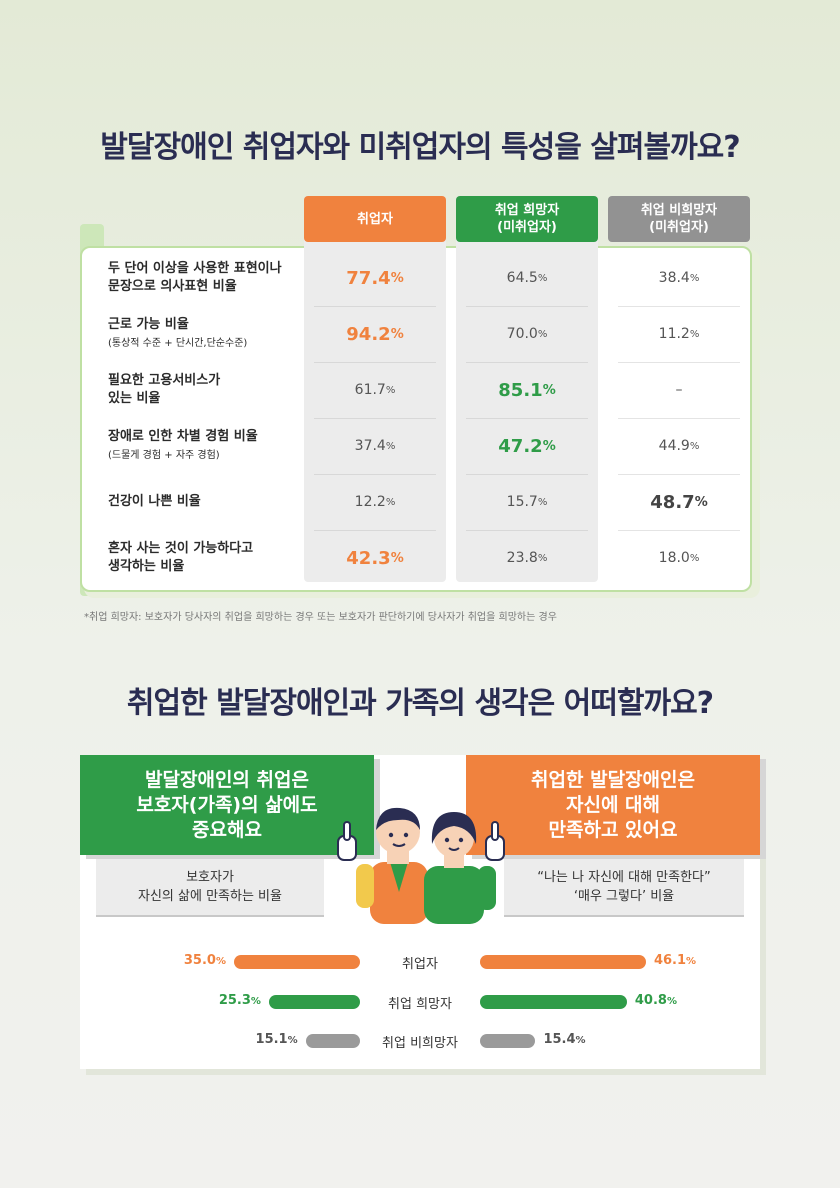 This screenshot has width=840, height=1188. I want to click on man-figure-icon, so click(382, 865).